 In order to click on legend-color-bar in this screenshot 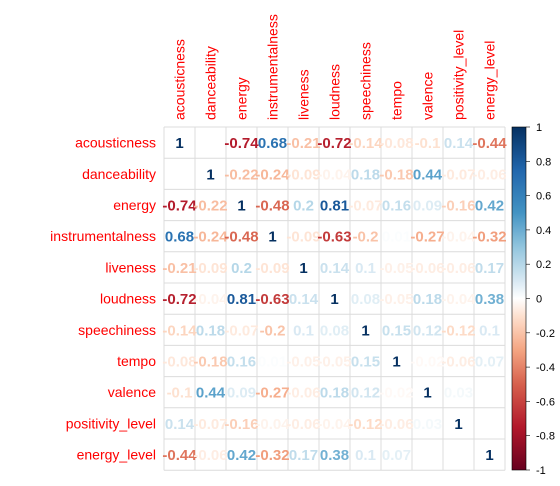, I will do `click(519, 298)`.